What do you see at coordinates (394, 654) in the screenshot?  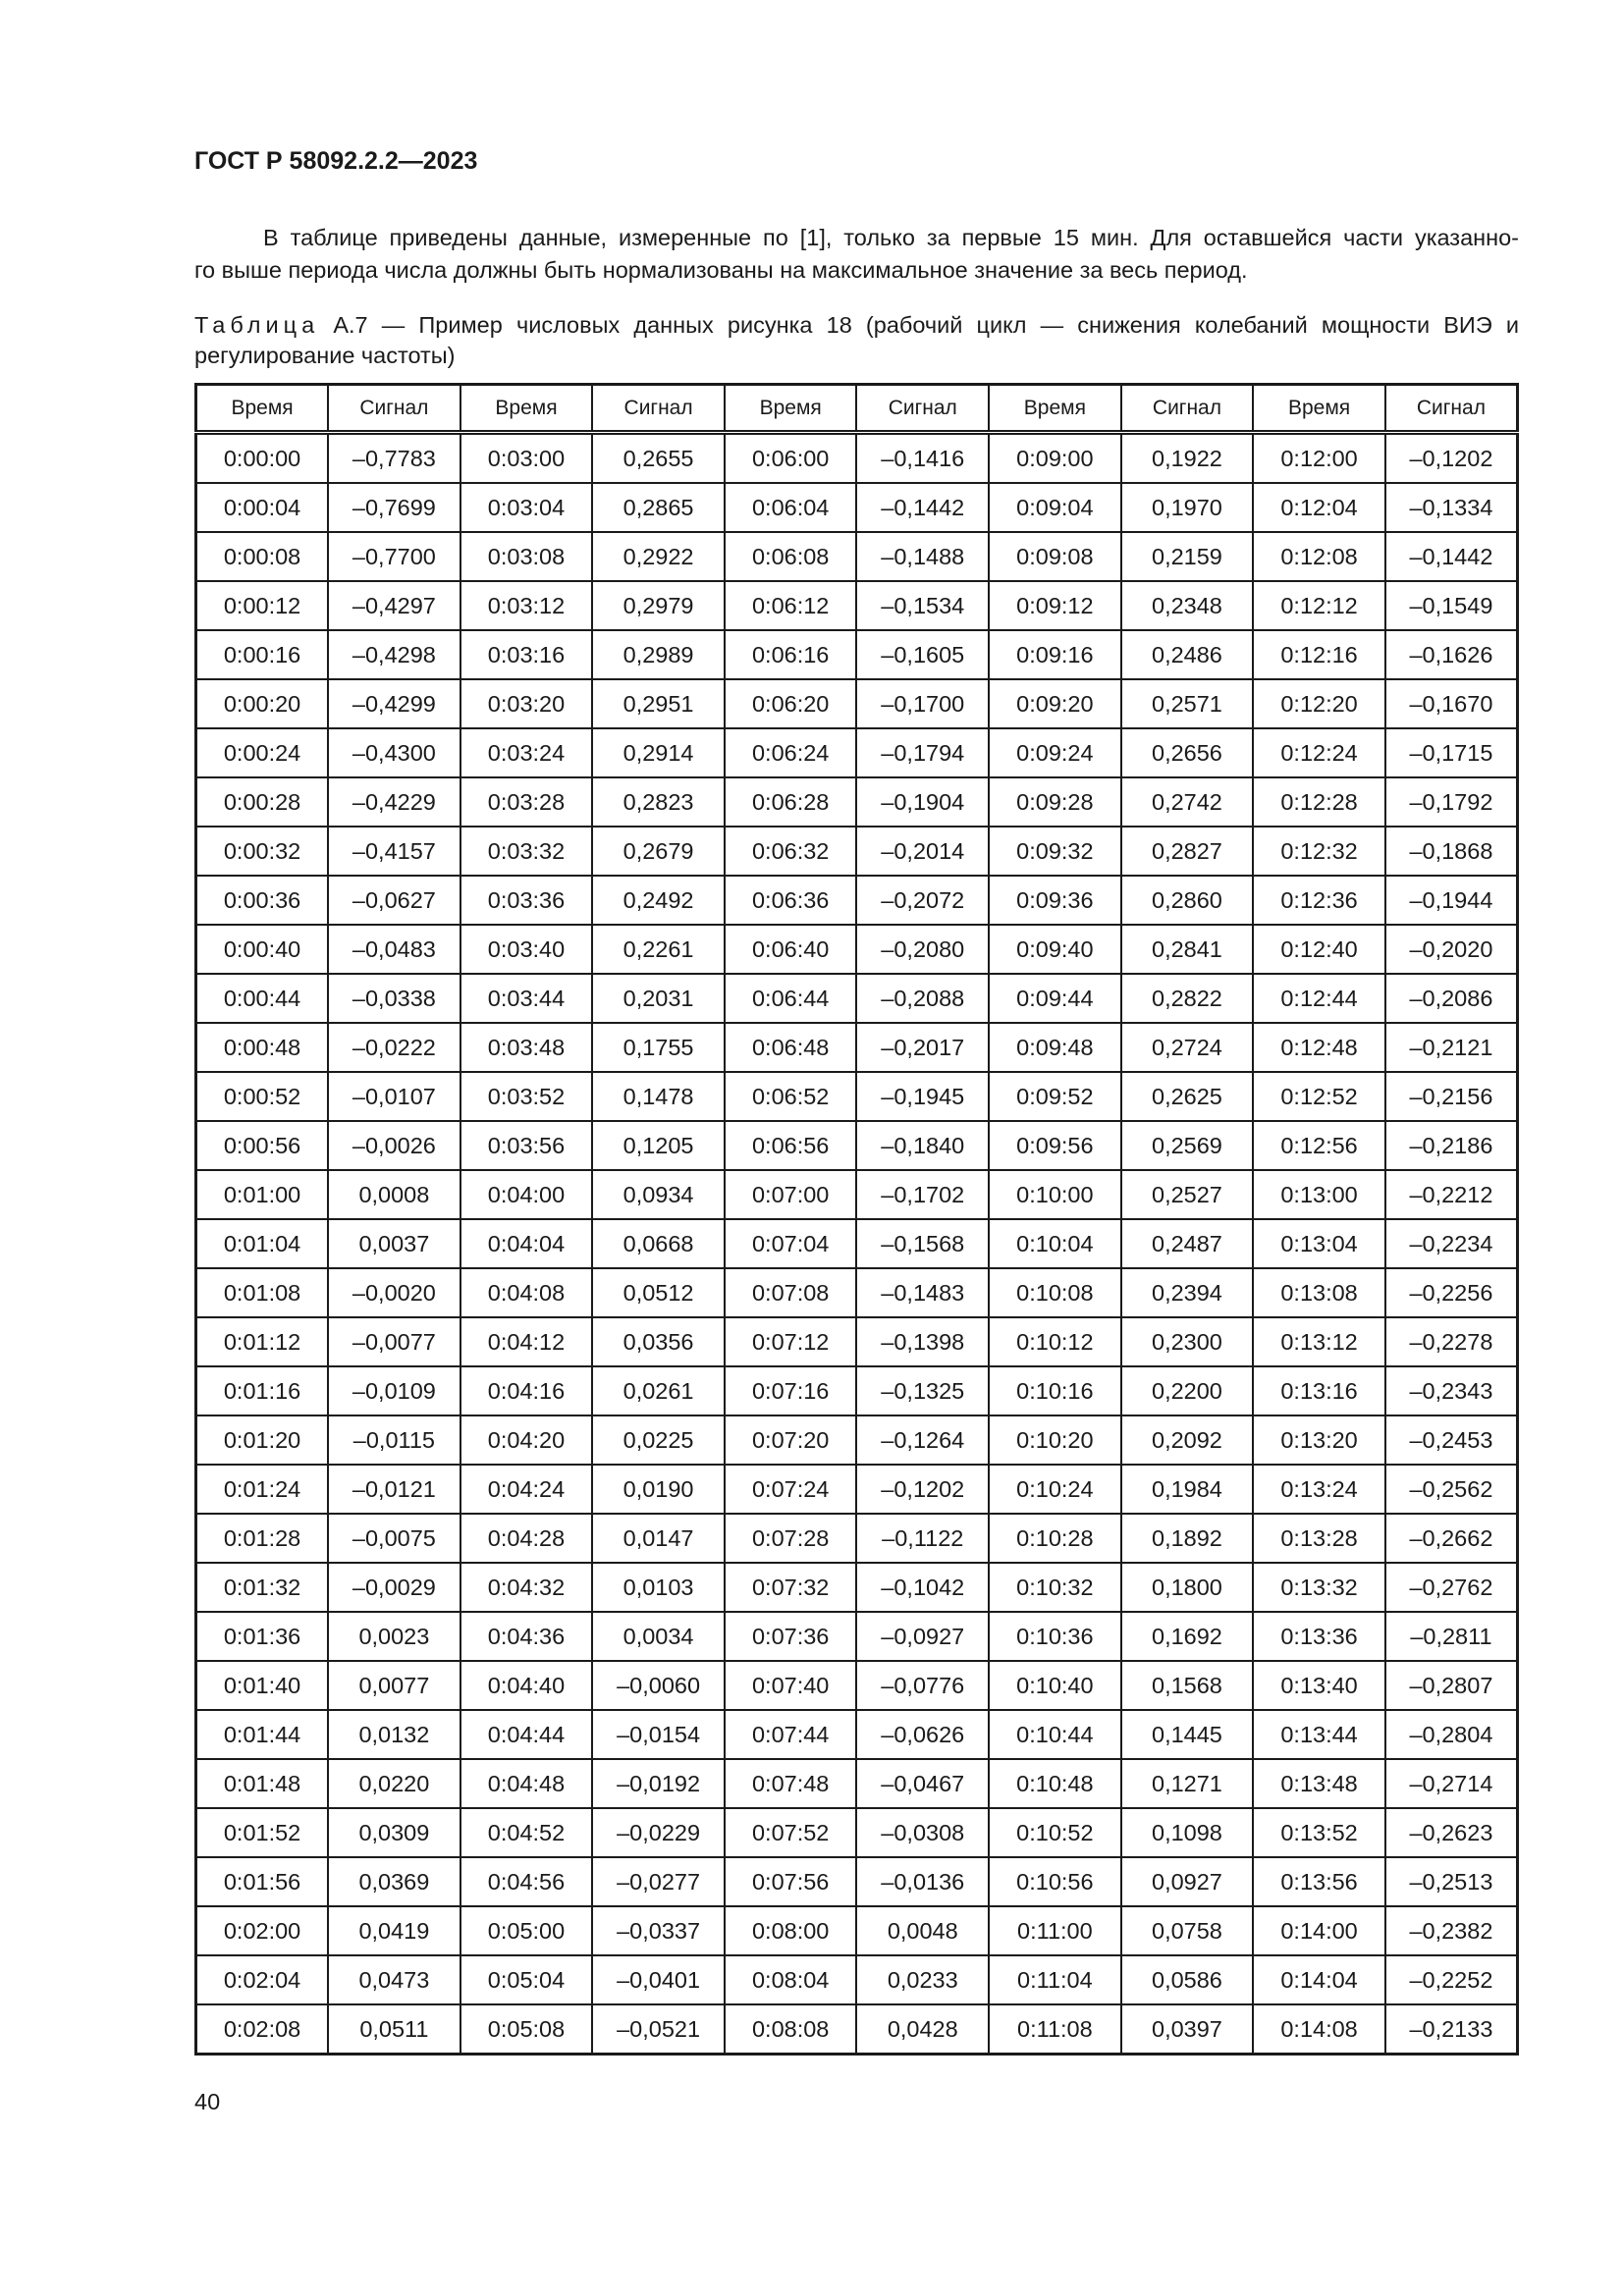 I see `signal-cell: –0,4298` at bounding box center [394, 654].